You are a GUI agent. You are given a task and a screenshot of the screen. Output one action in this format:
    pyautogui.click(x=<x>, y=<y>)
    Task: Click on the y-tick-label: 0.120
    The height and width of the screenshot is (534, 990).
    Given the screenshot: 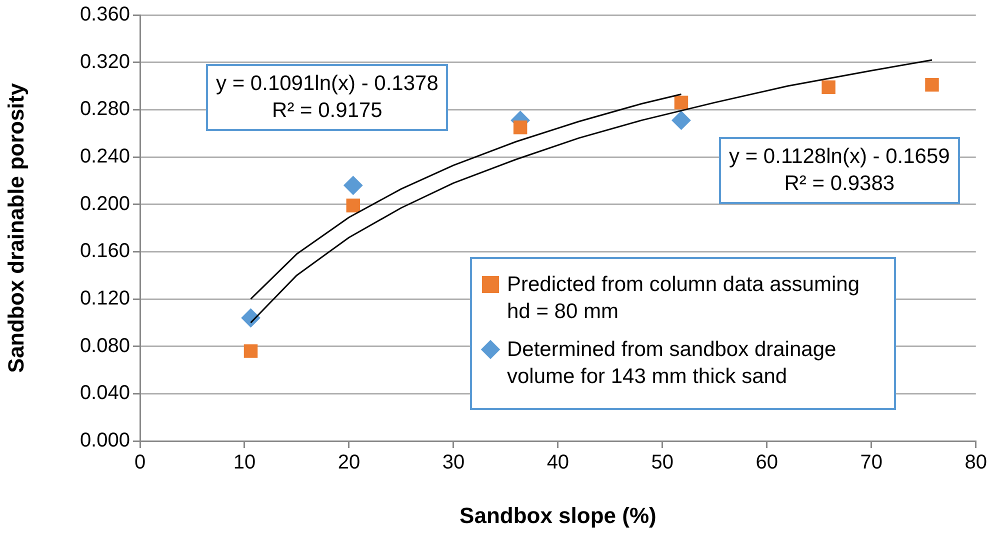 What is the action you would take?
    pyautogui.click(x=105, y=299)
    